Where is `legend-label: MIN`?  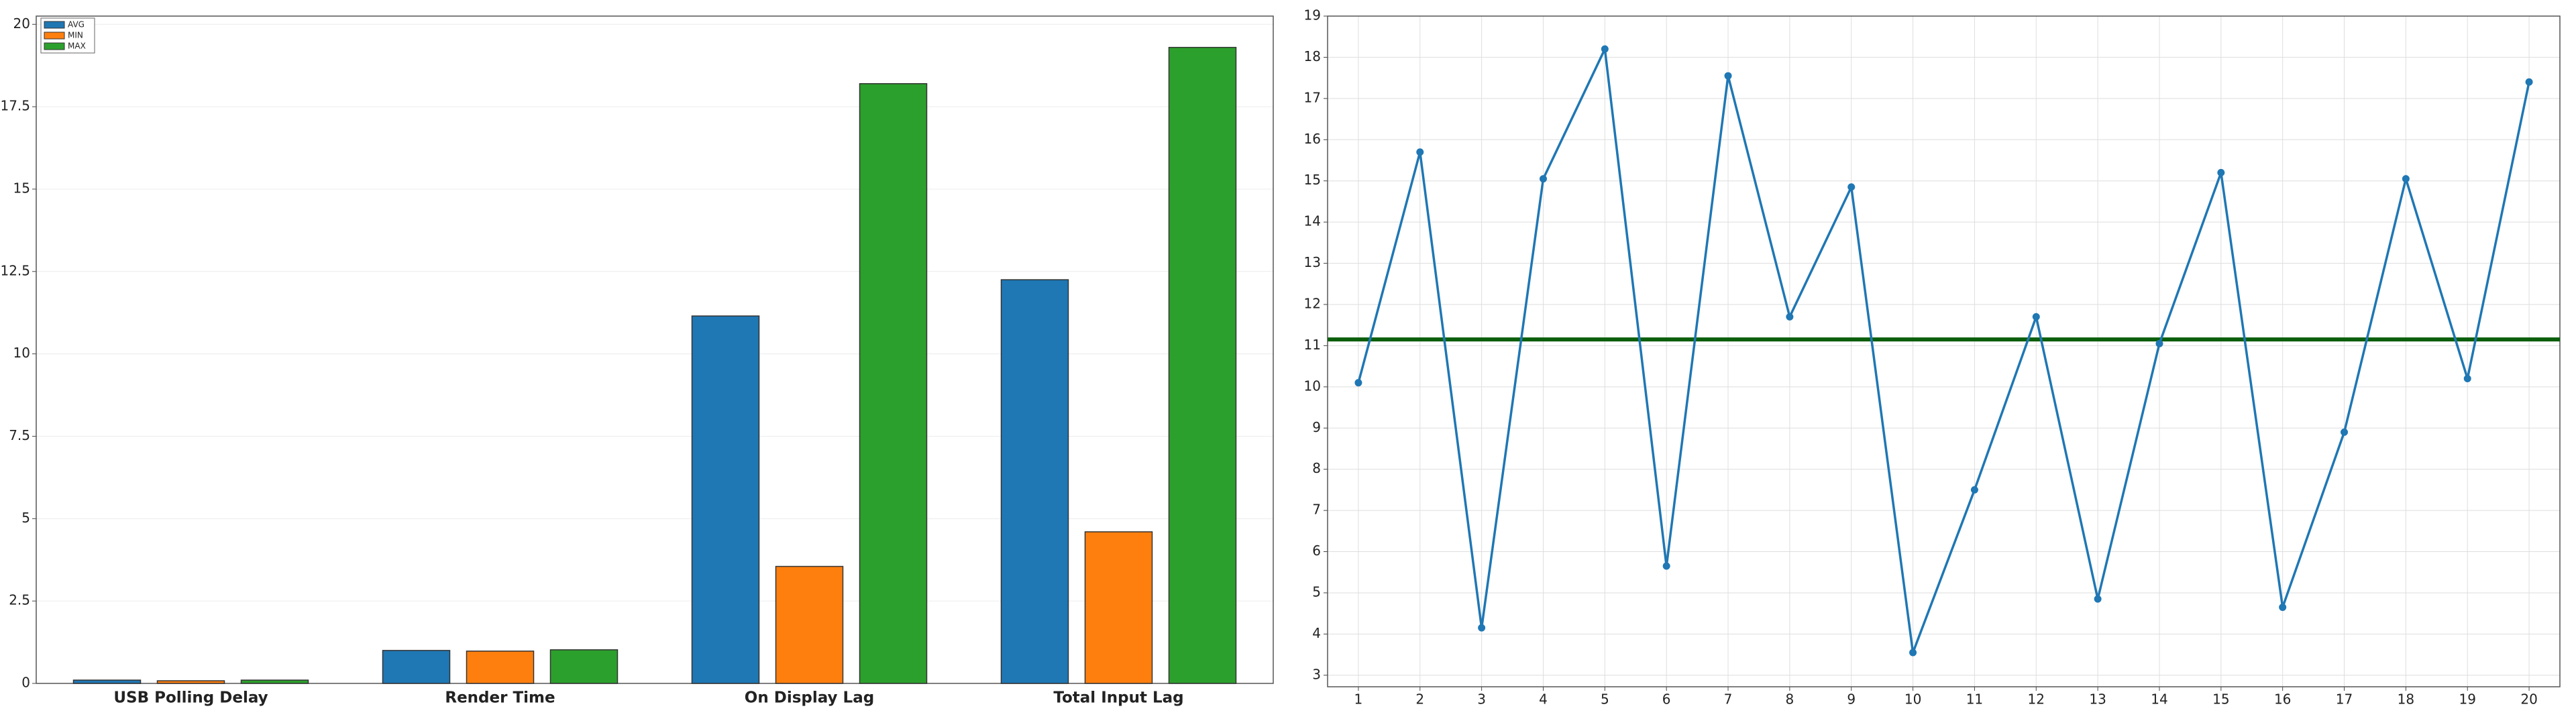
legend-label: MIN is located at coordinates (75, 35).